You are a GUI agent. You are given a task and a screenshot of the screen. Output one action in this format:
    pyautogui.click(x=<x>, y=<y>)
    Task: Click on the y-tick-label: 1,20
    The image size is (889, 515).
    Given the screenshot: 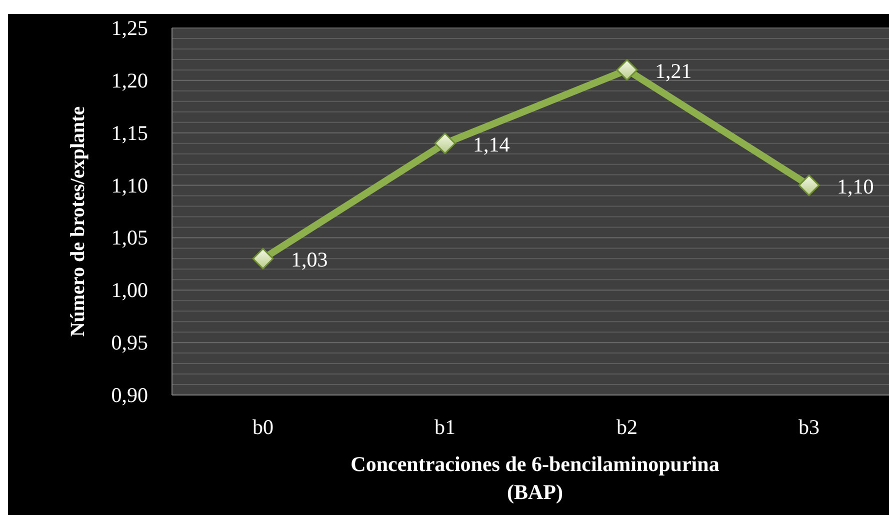 What is the action you would take?
    pyautogui.click(x=129, y=80)
    